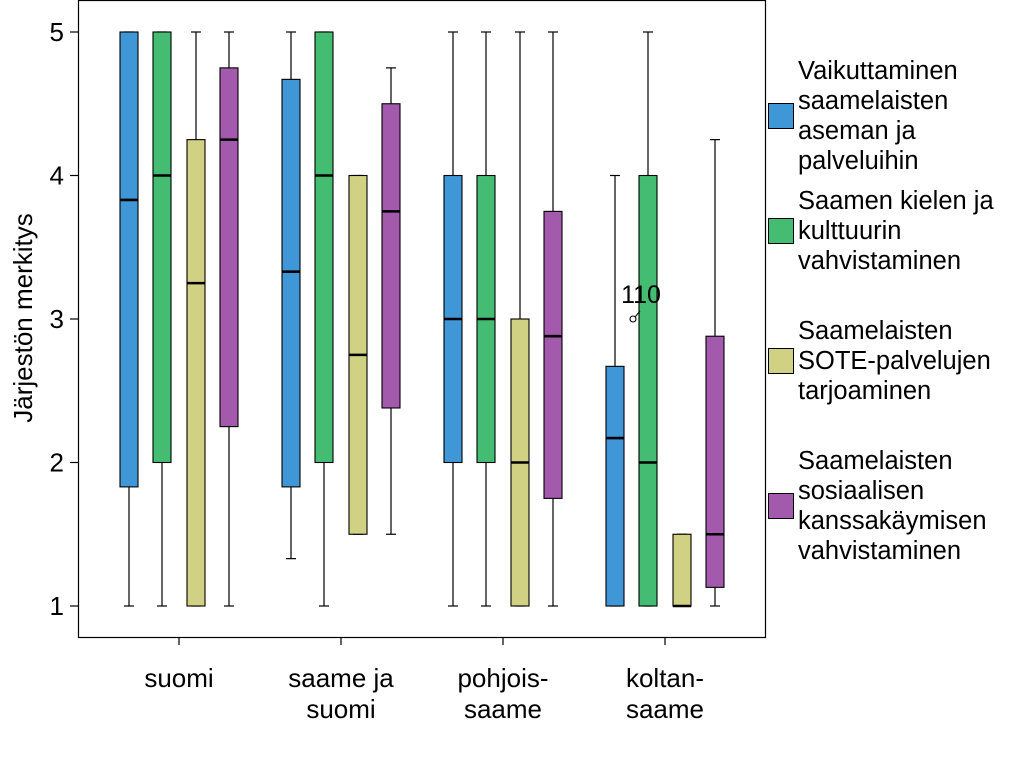 The image size is (1024, 774). What do you see at coordinates (892, 521) in the screenshot?
I see `legend-label-line: kanssakäymisen` at bounding box center [892, 521].